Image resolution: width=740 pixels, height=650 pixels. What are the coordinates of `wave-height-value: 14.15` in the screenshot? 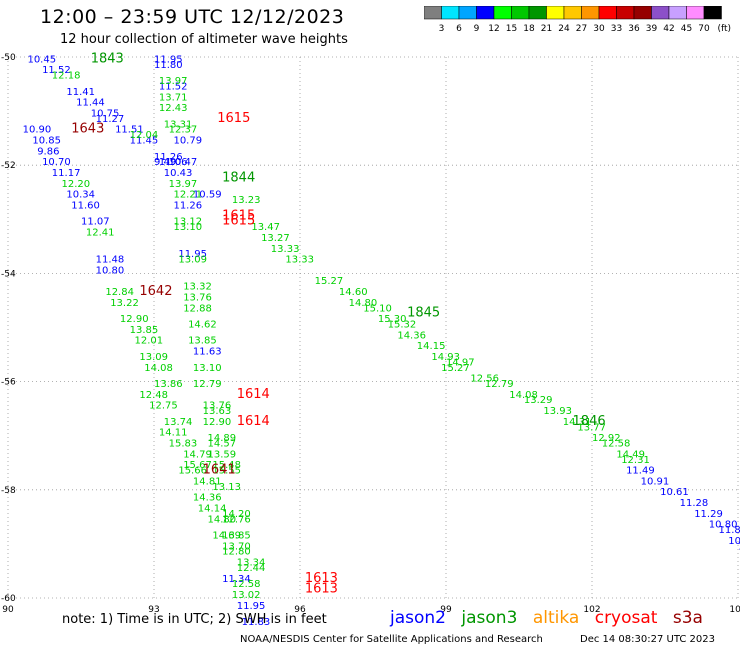 It's located at (431, 346).